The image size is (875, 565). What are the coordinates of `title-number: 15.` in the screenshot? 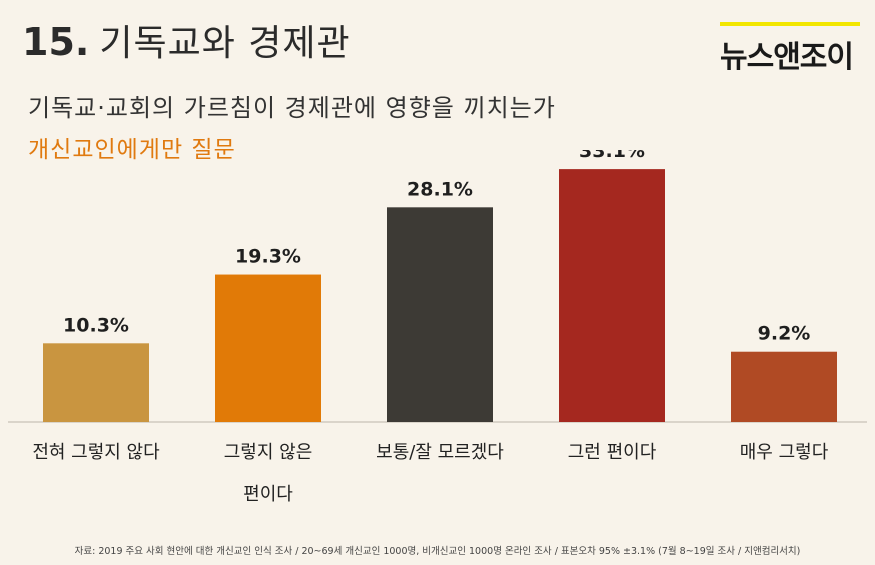 It's located at (56, 42).